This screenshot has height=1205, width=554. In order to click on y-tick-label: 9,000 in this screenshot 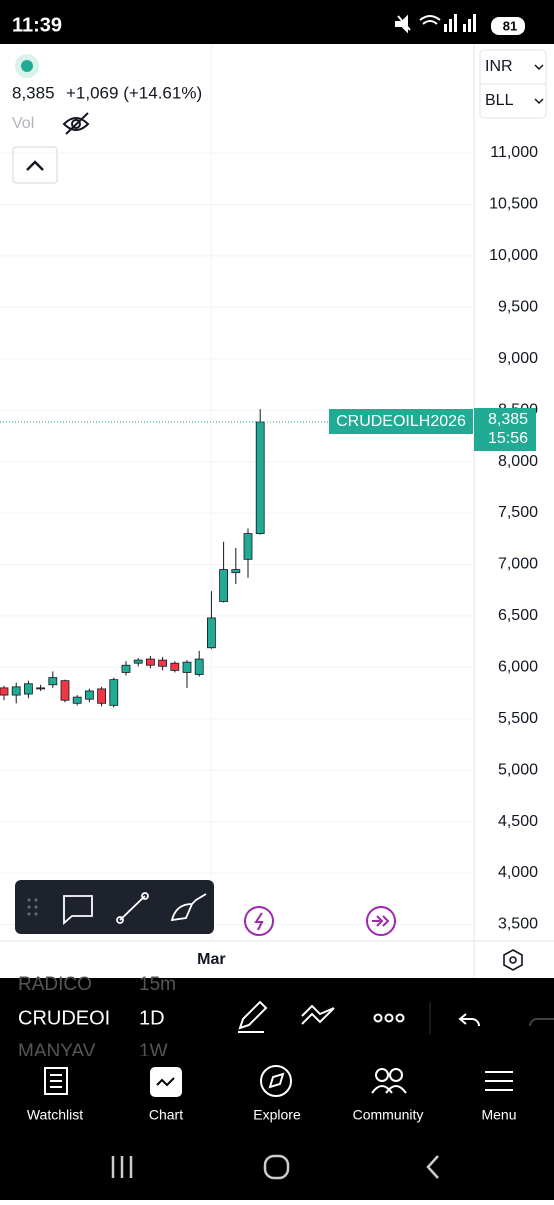, I will do `click(518, 358)`.